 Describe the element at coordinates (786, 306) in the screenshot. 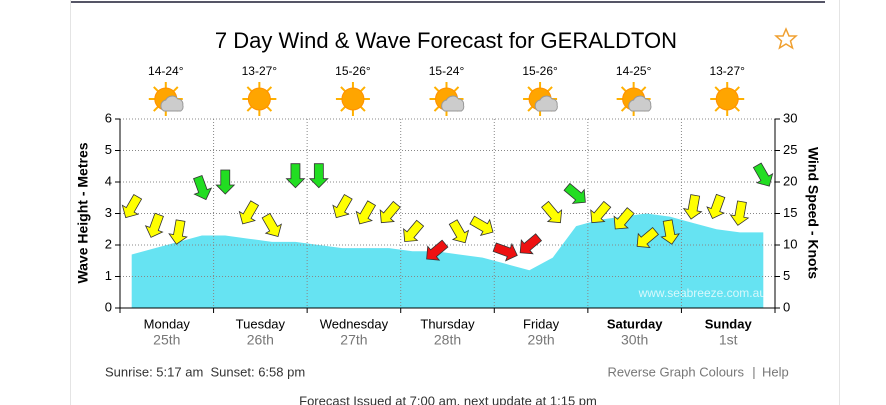

I see `y2-tick-label: 0` at that location.